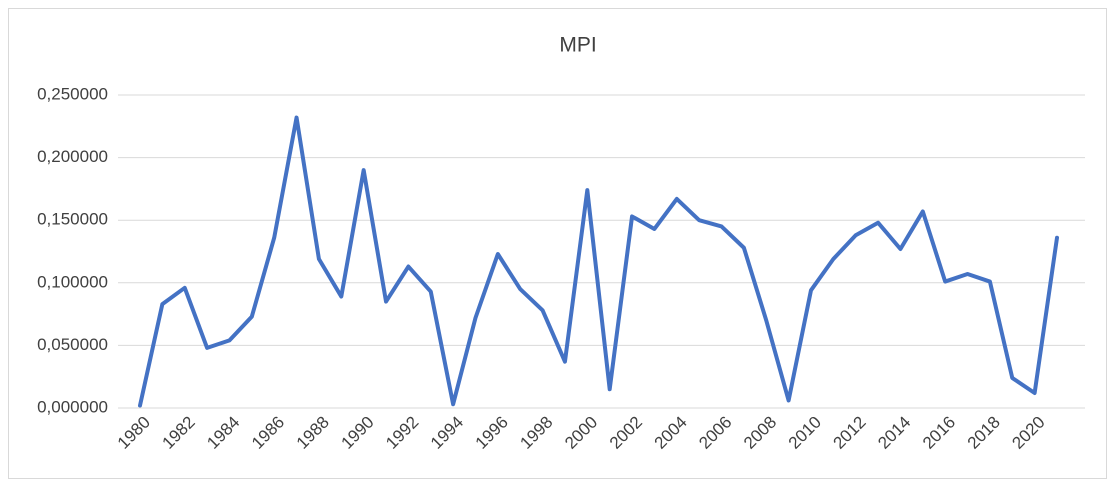 This screenshot has width=1115, height=487. What do you see at coordinates (72, 344) in the screenshot?
I see `y-tick-label: 0,050000` at bounding box center [72, 344].